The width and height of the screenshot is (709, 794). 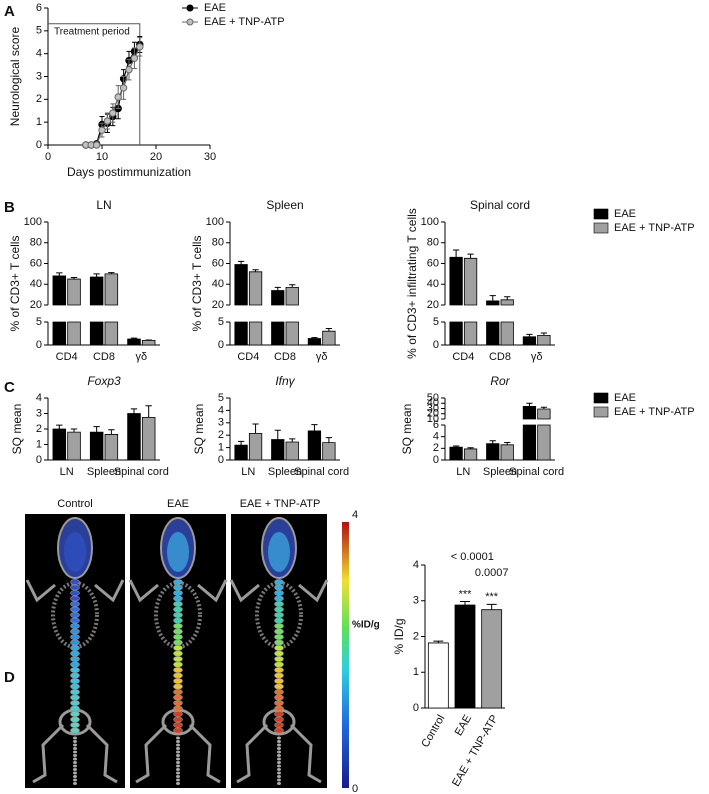 What do you see at coordinates (355, 515) in the screenshot?
I see `colorbar-max: 4` at bounding box center [355, 515].